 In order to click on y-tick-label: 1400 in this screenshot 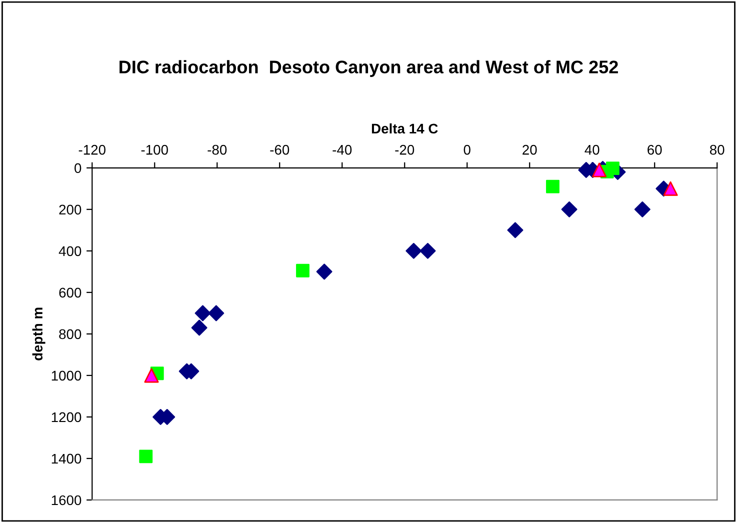, I will do `click(67, 459)`.